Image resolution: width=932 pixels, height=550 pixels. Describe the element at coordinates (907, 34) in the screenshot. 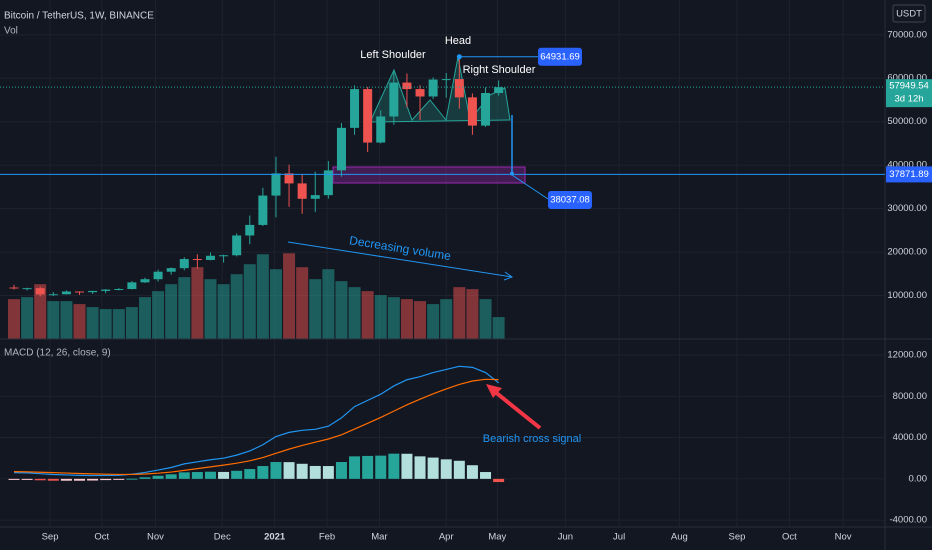

I see `y-tick-label: 70000.00` at that location.